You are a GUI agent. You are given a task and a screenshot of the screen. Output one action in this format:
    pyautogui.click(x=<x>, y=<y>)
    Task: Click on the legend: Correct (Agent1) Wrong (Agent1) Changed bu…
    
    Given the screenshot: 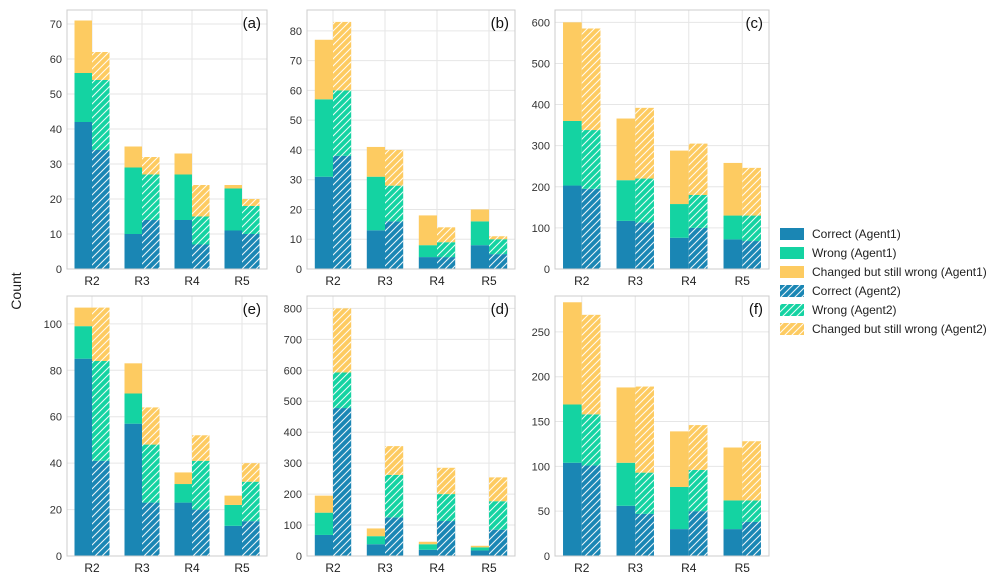 What is the action you would take?
    pyautogui.click(x=883, y=281)
    